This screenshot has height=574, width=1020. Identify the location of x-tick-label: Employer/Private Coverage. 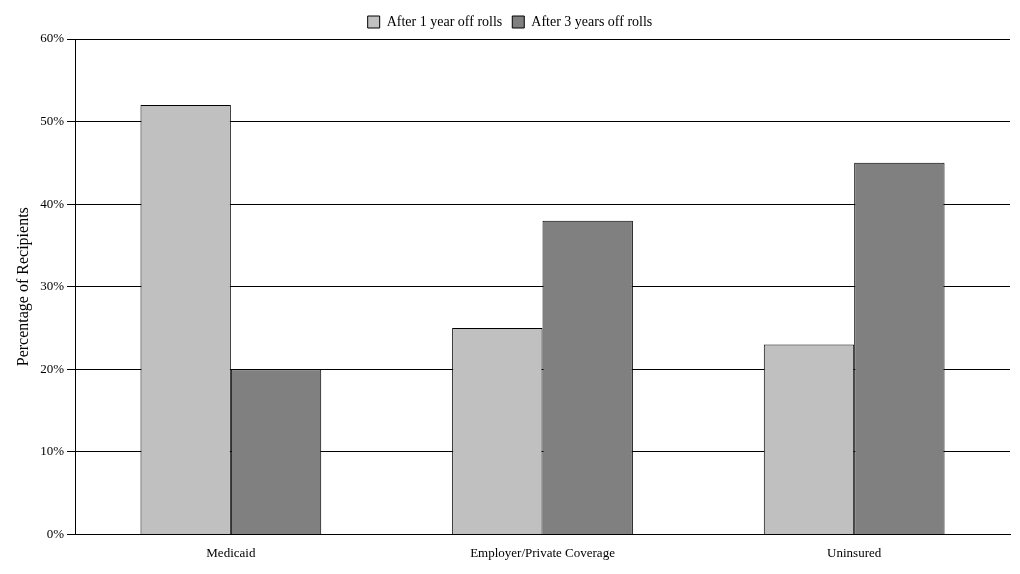
(543, 552).